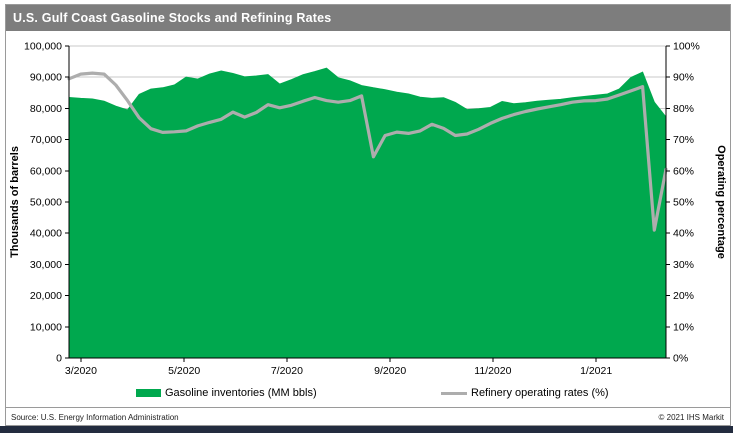  What do you see at coordinates (184, 371) in the screenshot?
I see `svg-text: 5/2020` at bounding box center [184, 371].